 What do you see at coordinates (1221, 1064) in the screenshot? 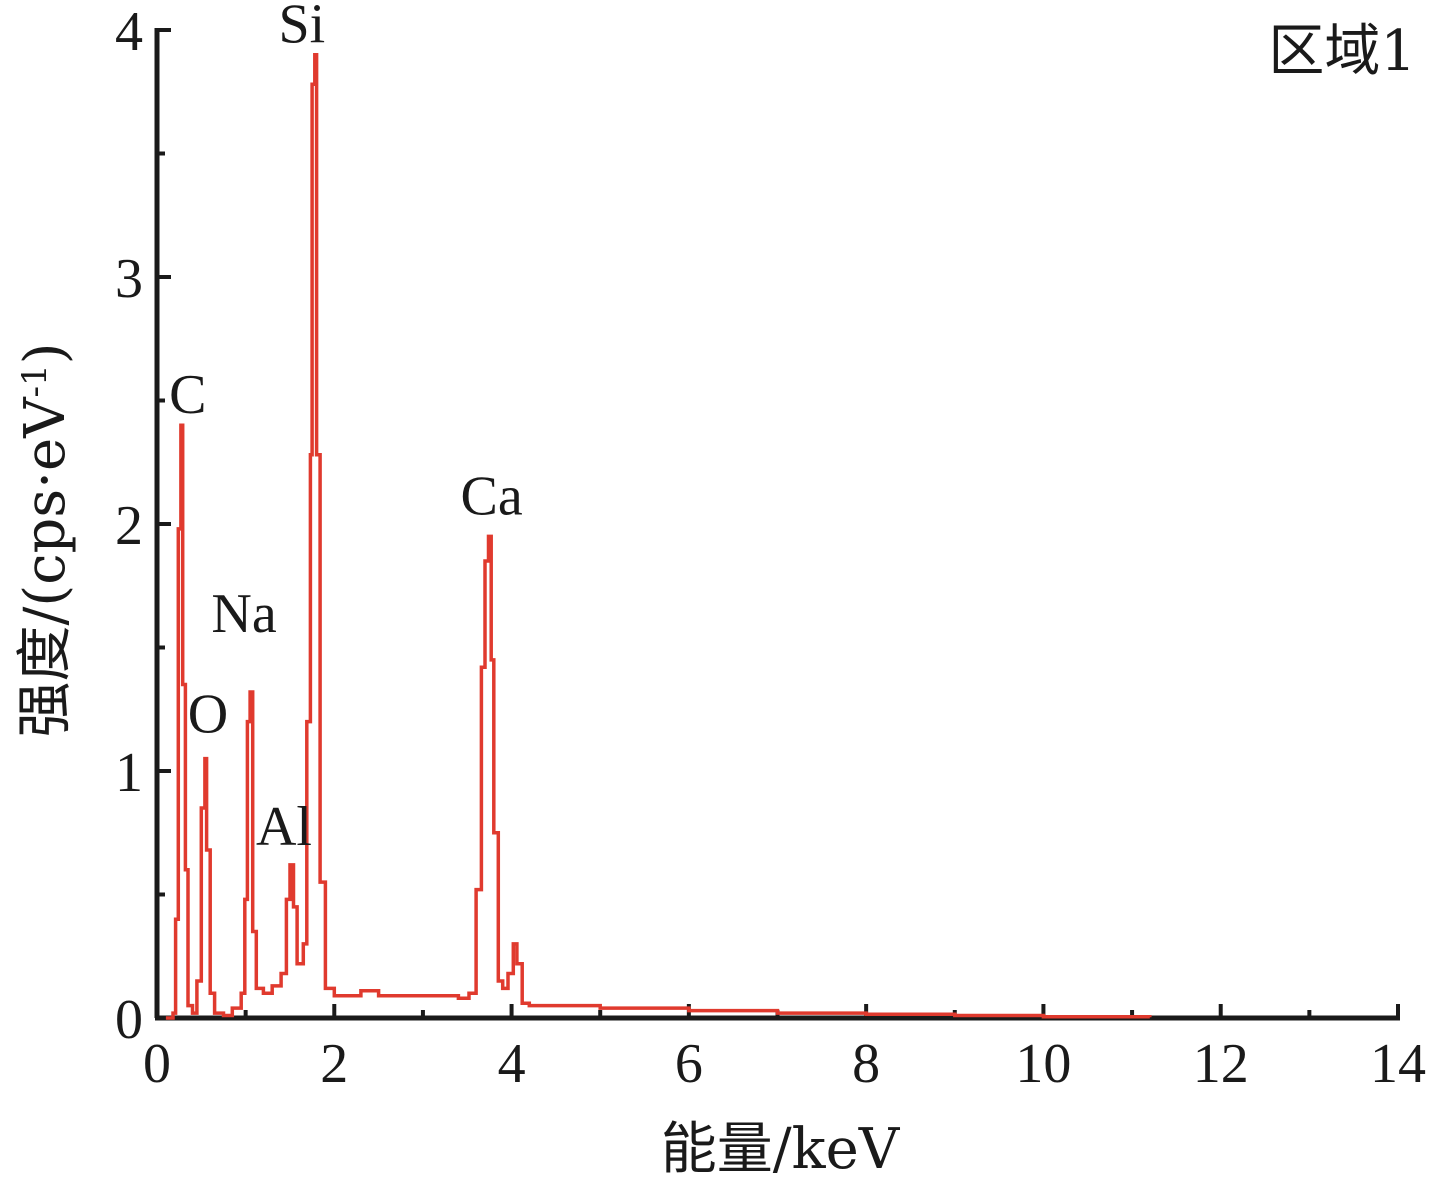
I see `x-tick-label: 12` at bounding box center [1221, 1064].